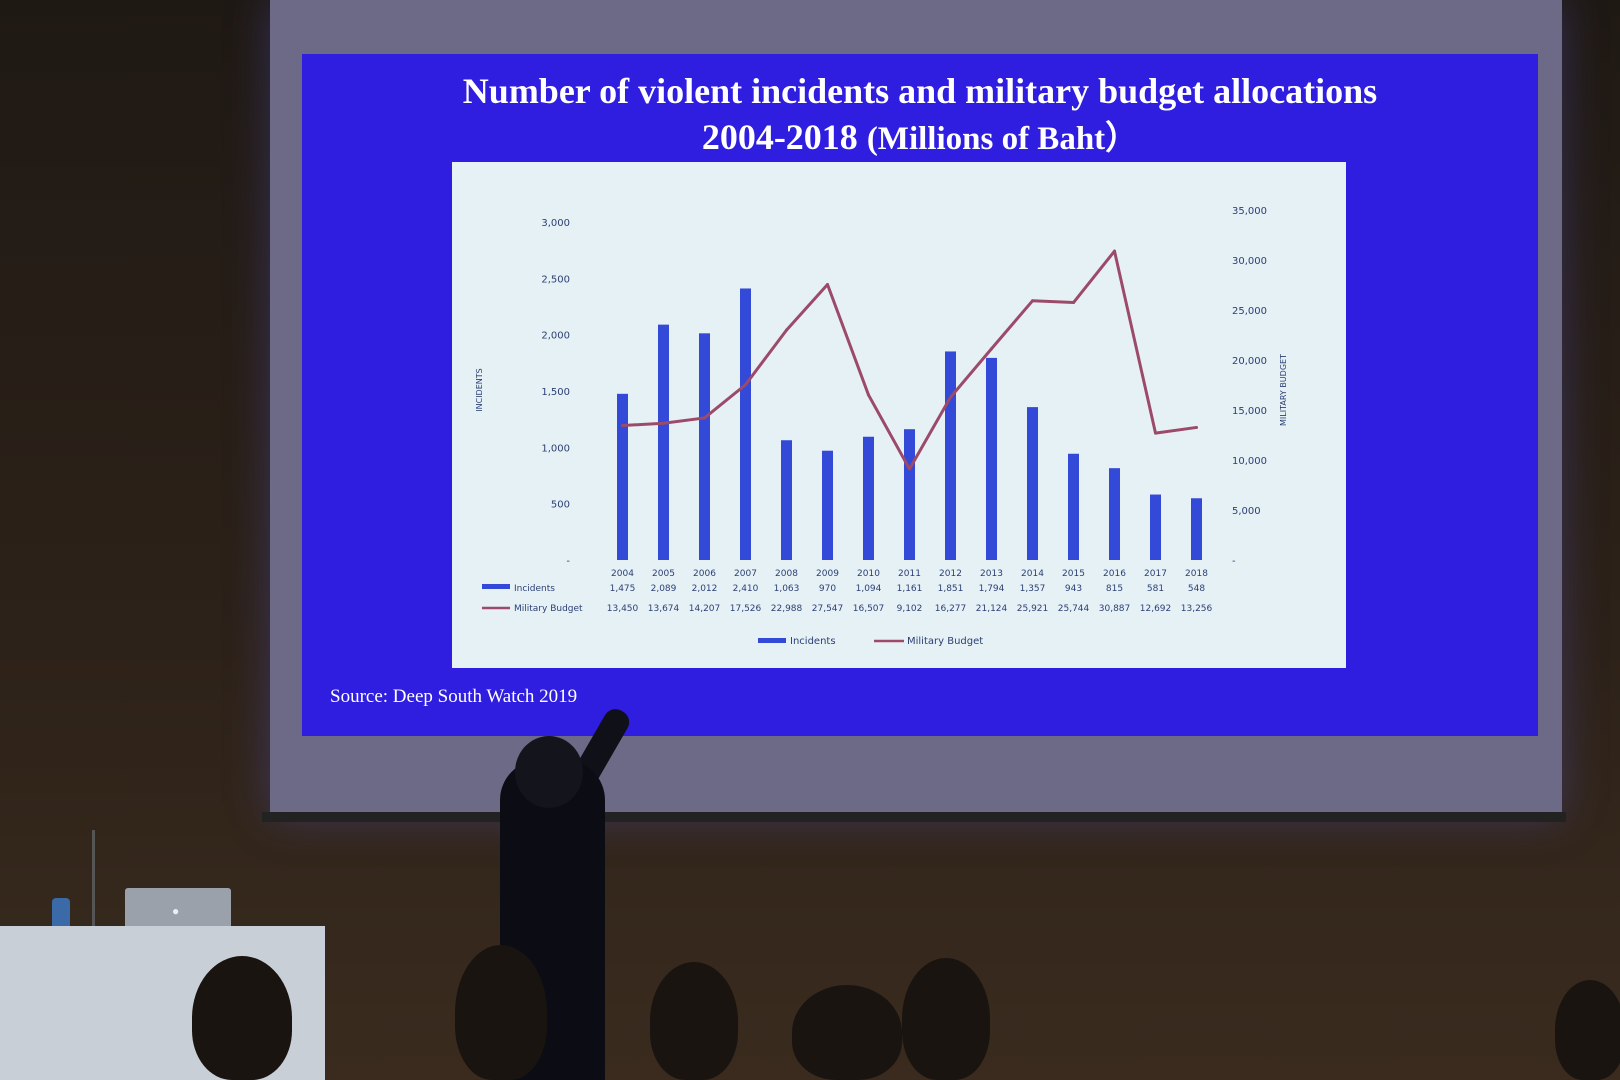  What do you see at coordinates (1114, 574) in the screenshot?
I see `year-tick-label: 2016` at bounding box center [1114, 574].